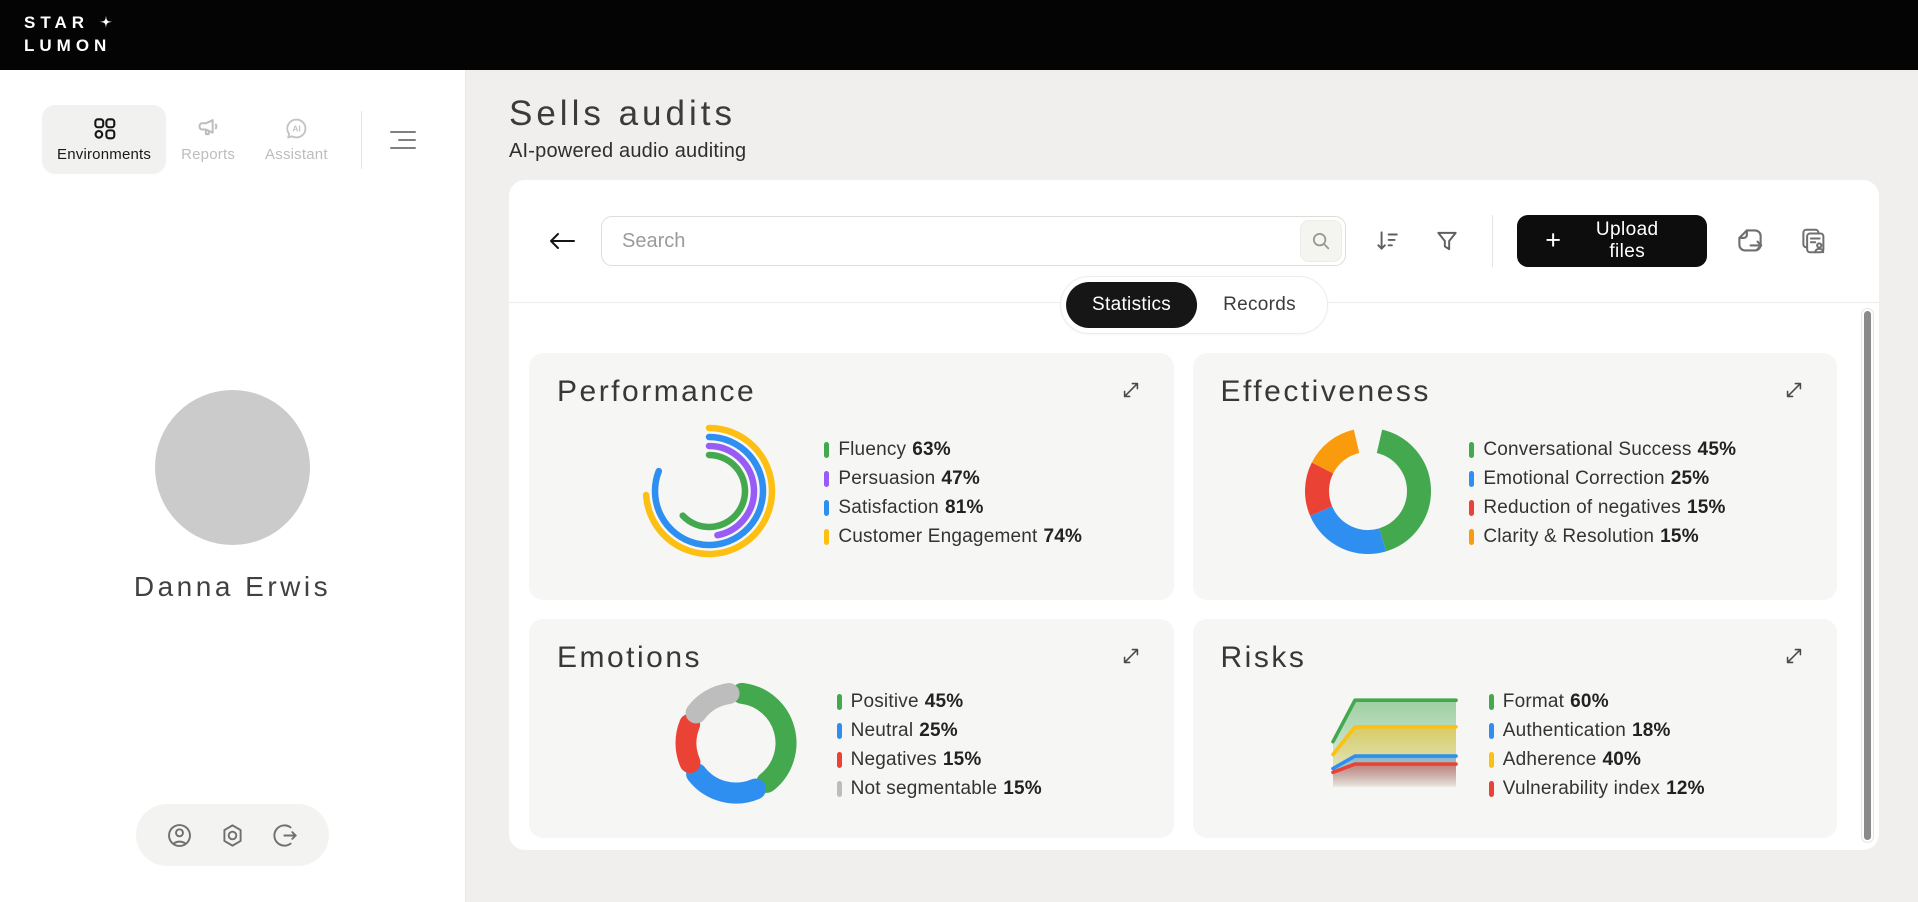 This screenshot has width=1918, height=902. I want to click on legend-value: 74%, so click(1063, 536).